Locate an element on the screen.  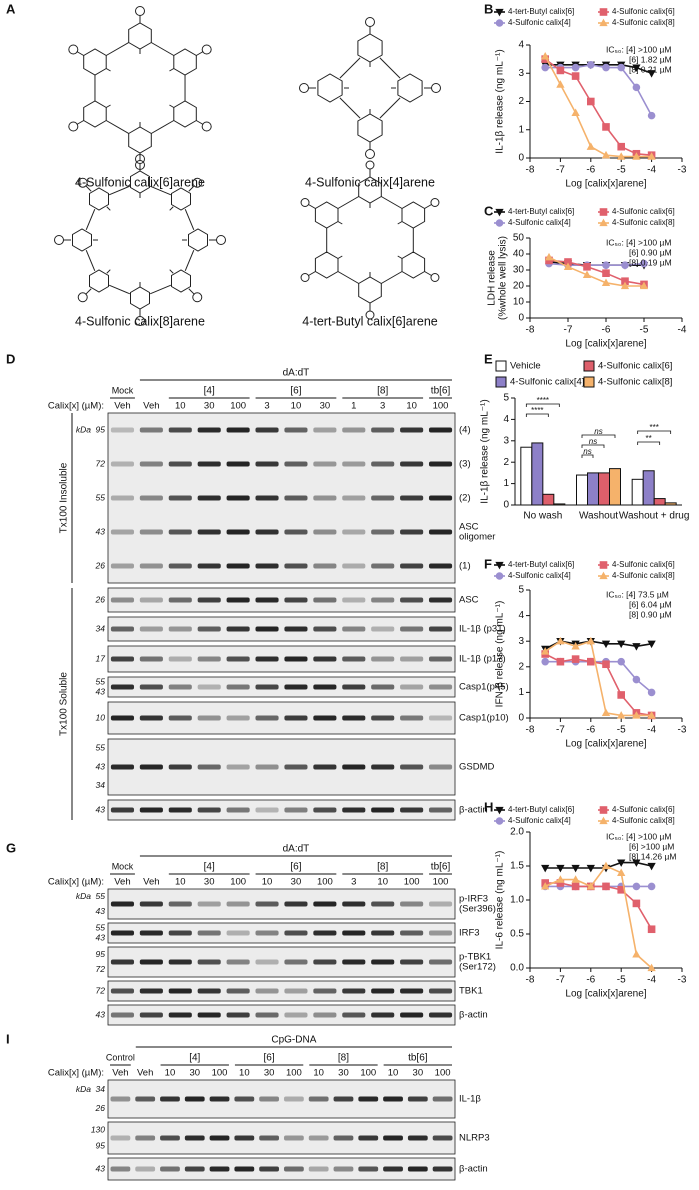
y-axis-title: (%whole well lysis) is located at coordinates (503, 278).